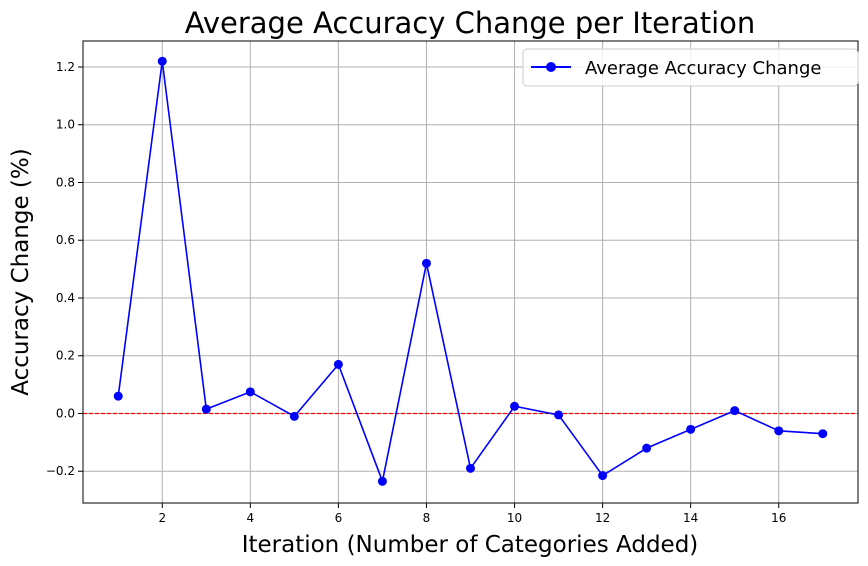 The image size is (868, 566). Describe the element at coordinates (472, 514) in the screenshot. I see `x-axis-ticks: 2 4 6 8 10 12 14 16` at that location.